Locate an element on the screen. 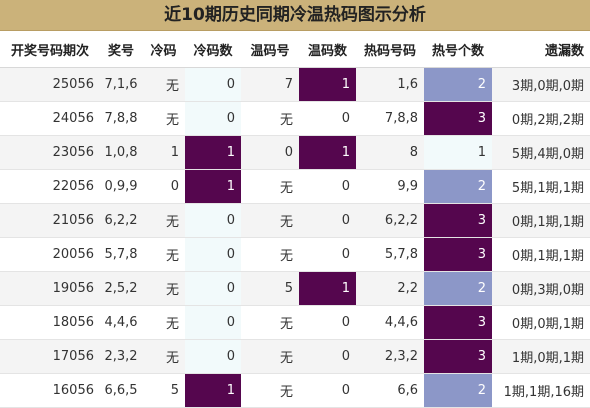 This screenshot has height=408, width=590. cold-cell: 0 is located at coordinates (163, 186).